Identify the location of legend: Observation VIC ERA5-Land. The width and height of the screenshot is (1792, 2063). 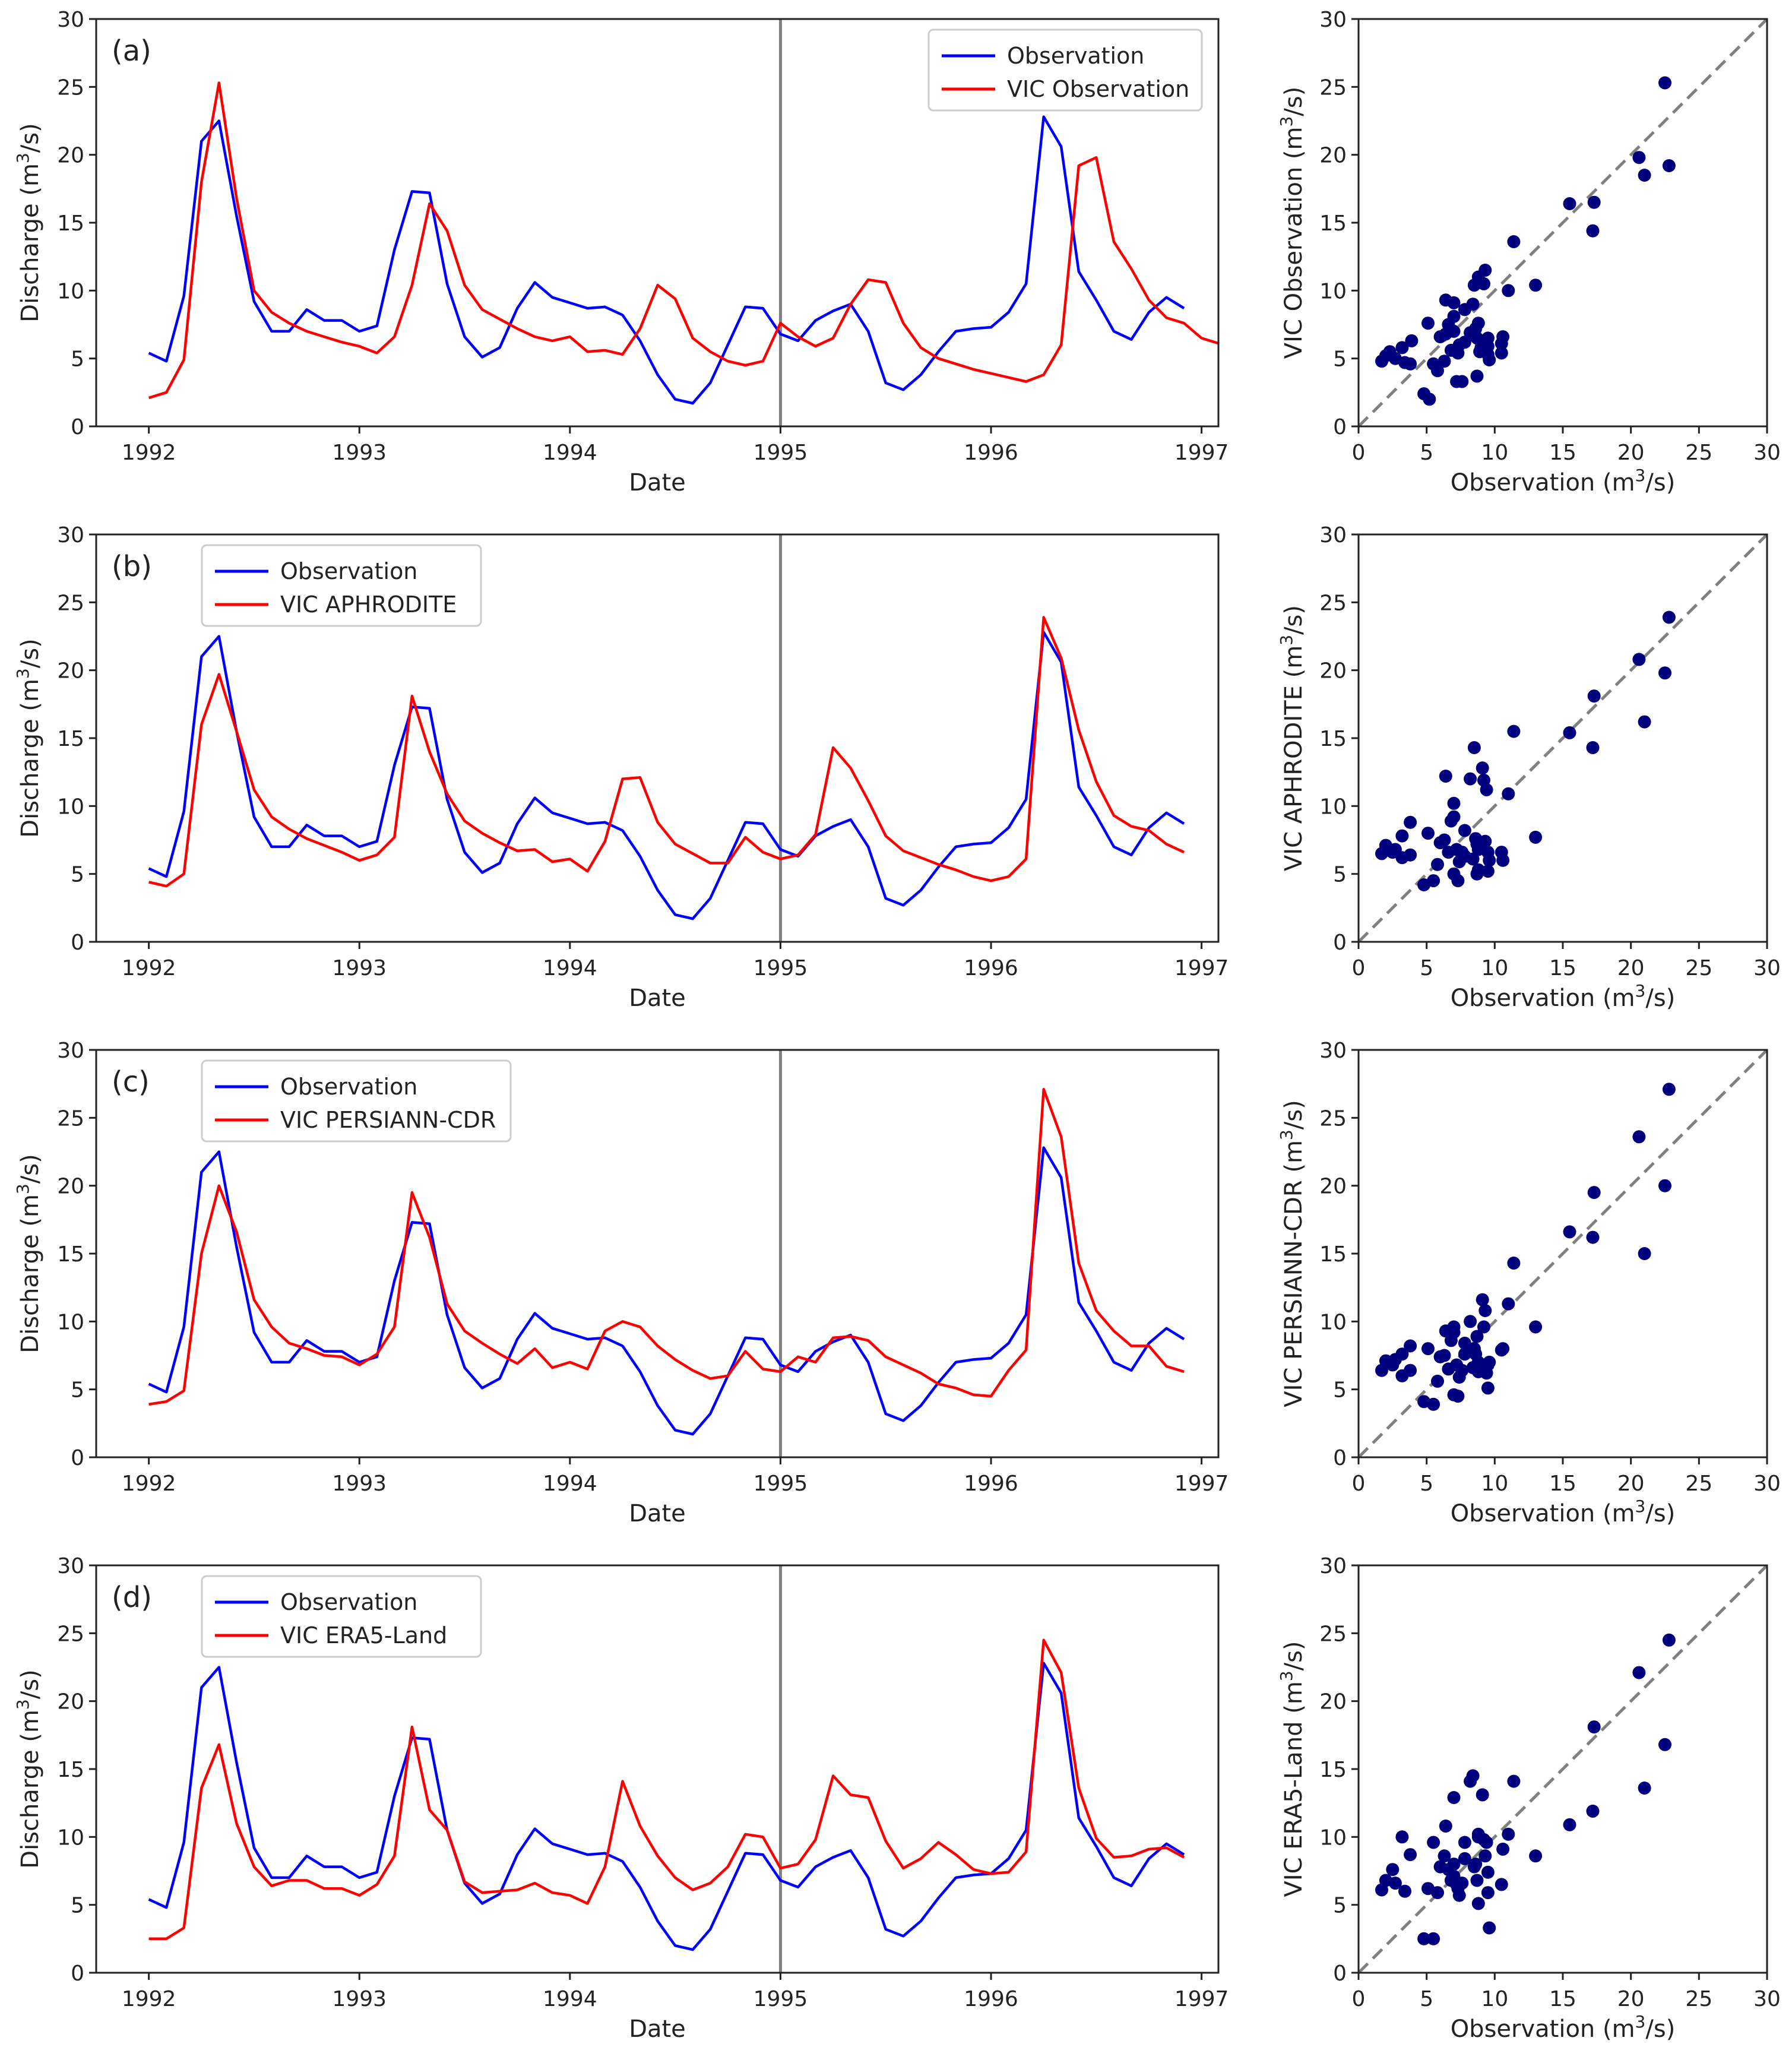
(341, 1616).